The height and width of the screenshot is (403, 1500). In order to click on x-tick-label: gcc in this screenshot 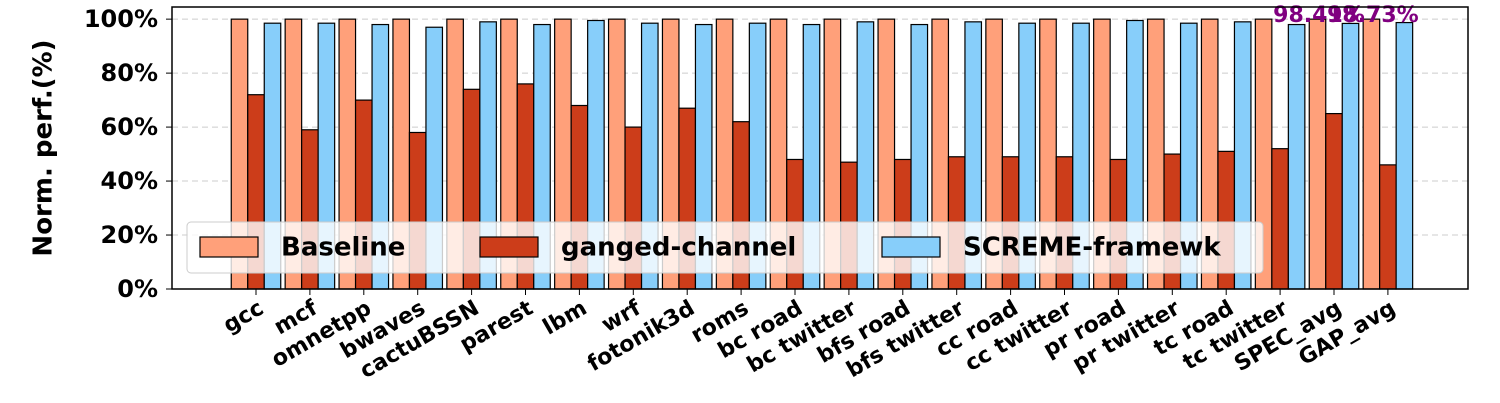, I will do `click(243, 317)`.